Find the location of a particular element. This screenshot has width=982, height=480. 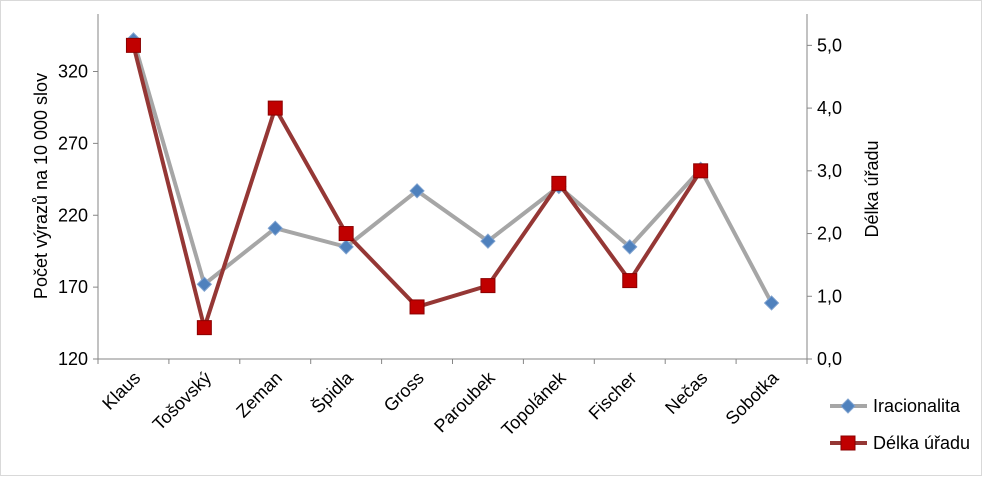

y2-tick-label: 0,0 is located at coordinates (829, 359).